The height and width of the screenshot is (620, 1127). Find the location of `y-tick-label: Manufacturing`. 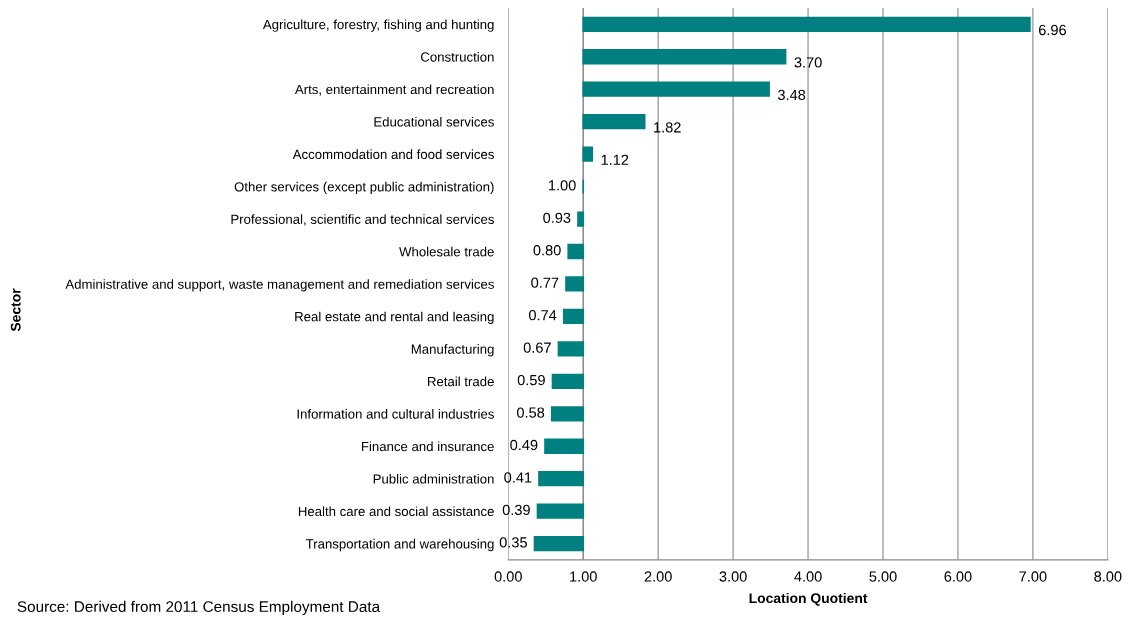

y-tick-label: Manufacturing is located at coordinates (452, 350).